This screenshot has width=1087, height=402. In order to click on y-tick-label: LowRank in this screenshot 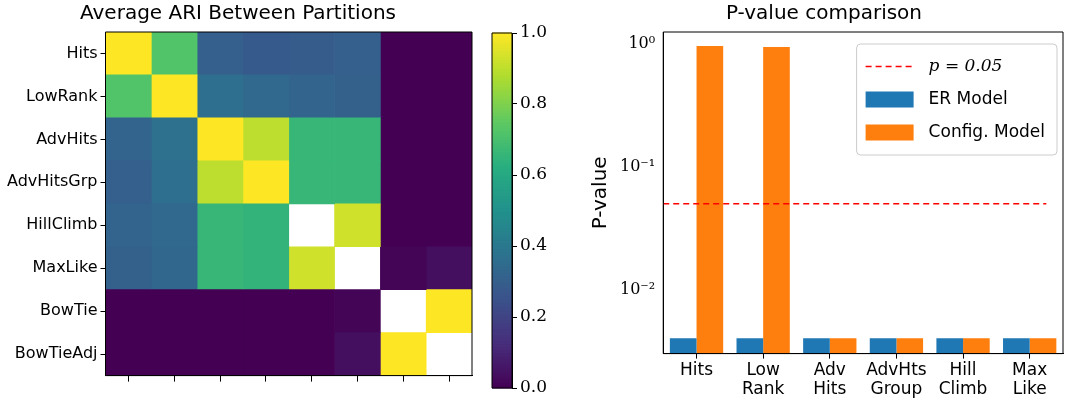, I will do `click(62, 95)`.